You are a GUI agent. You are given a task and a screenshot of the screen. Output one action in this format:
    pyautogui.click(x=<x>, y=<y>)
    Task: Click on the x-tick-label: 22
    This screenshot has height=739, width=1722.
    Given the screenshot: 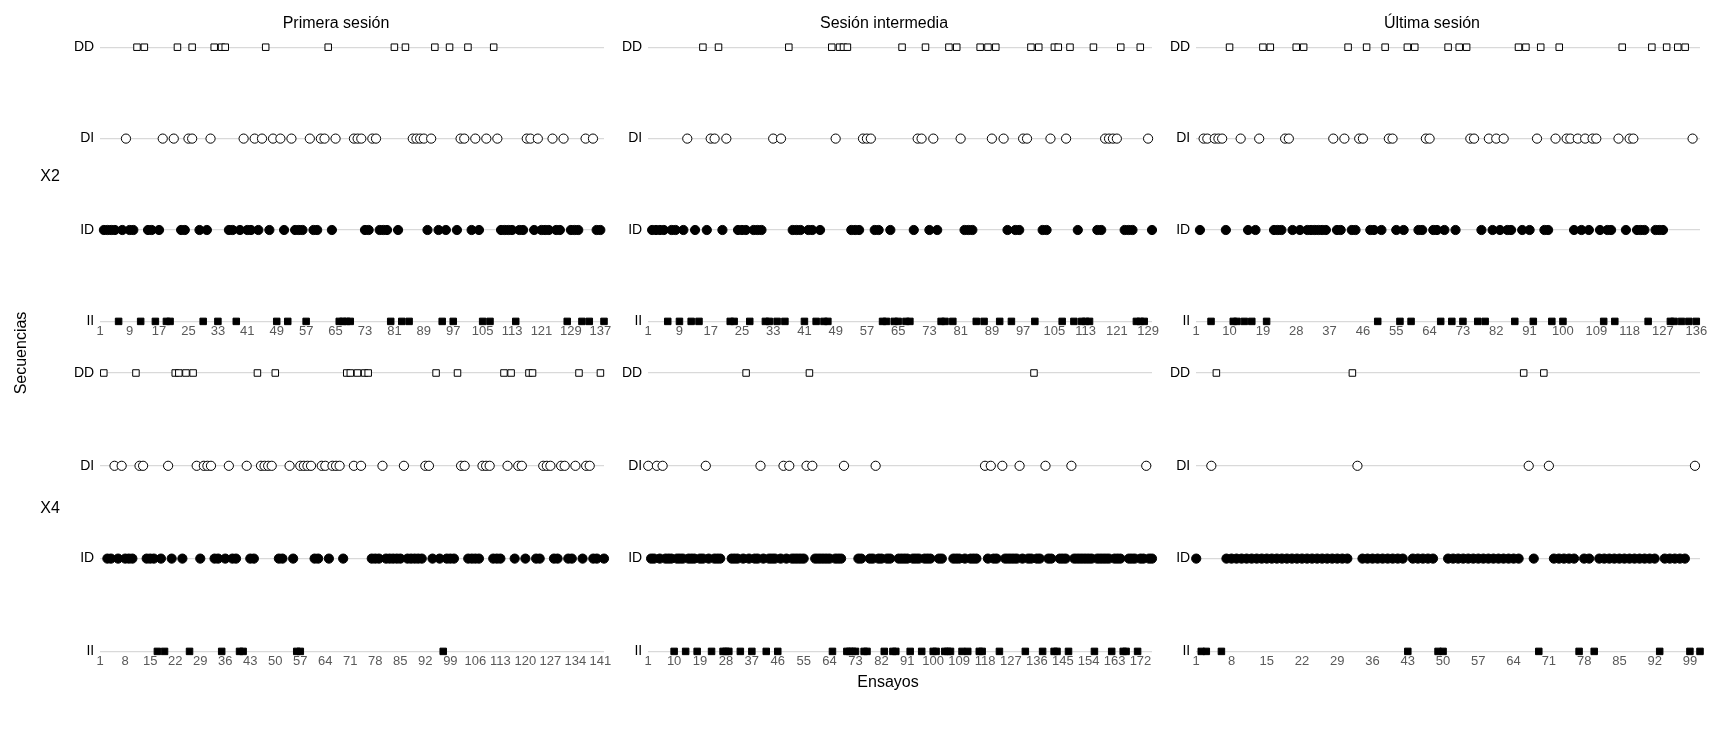 What is the action you would take?
    pyautogui.click(x=175, y=660)
    